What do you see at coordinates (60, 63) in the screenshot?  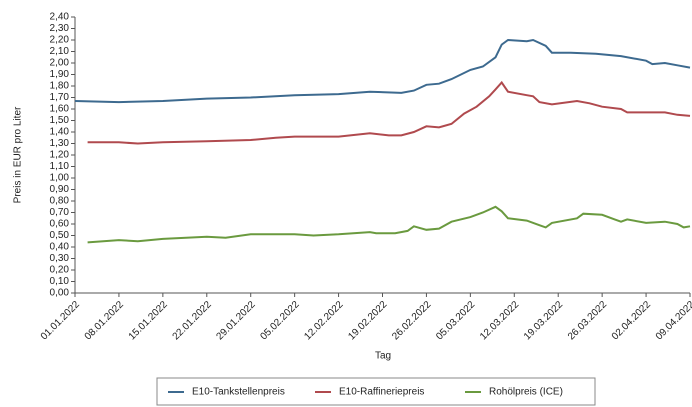 I see `y-tick-label: 2,00` at bounding box center [60, 63].